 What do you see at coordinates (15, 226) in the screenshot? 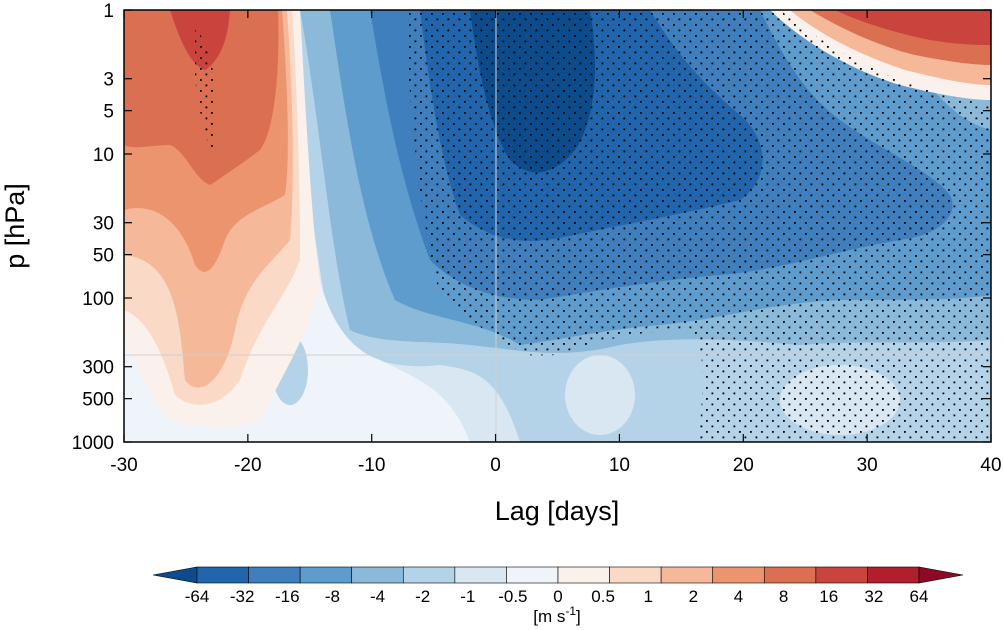
I see `y-axis-title: p [hPa]` at bounding box center [15, 226].